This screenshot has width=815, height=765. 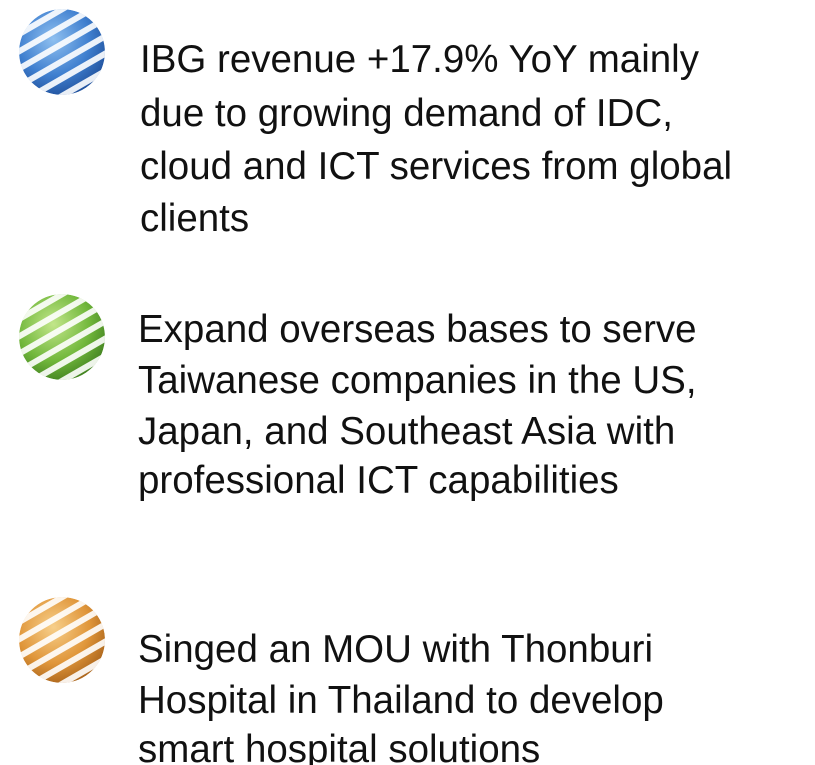 I want to click on bullet-text: Taiwanese companies in the US,, so click(x=417, y=380).